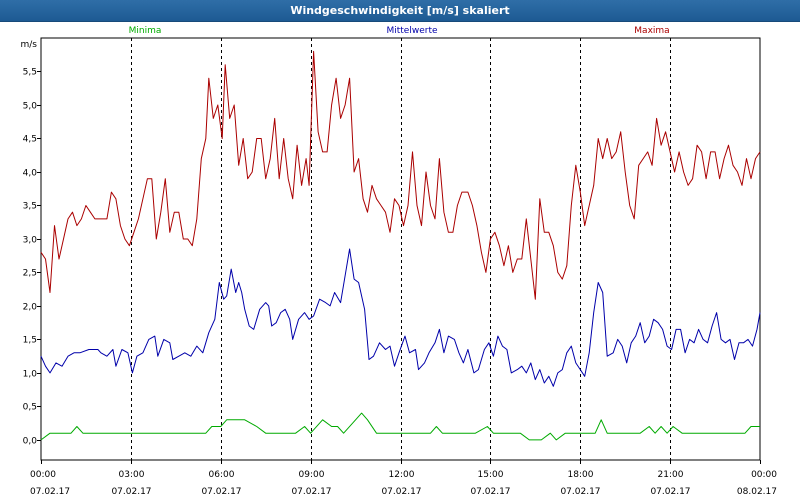 The image size is (800, 500). What do you see at coordinates (400, 426) in the screenshot?
I see `series-line-minima` at bounding box center [400, 426].